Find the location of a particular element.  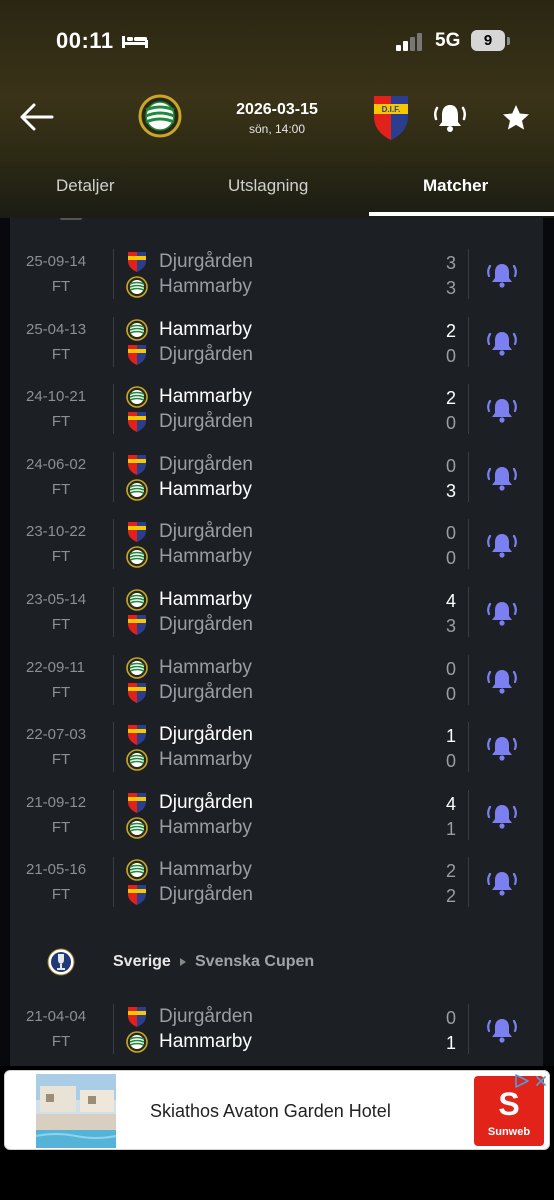

competition-header: Sverige Svenska Cupen is located at coordinates (276, 963).